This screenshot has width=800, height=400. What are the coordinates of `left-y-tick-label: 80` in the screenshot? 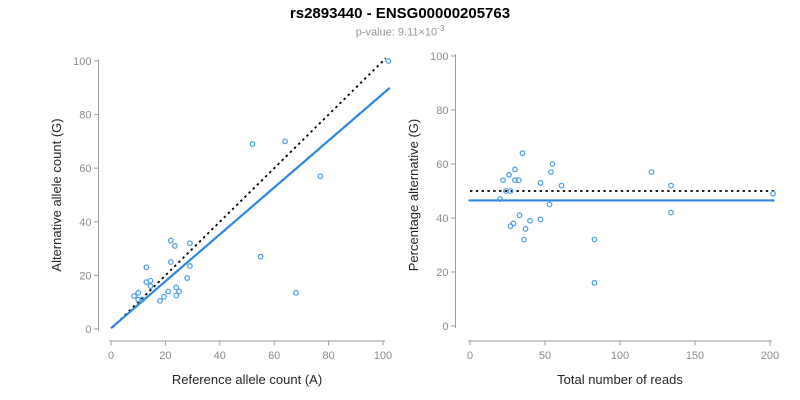 It's located at (85, 116).